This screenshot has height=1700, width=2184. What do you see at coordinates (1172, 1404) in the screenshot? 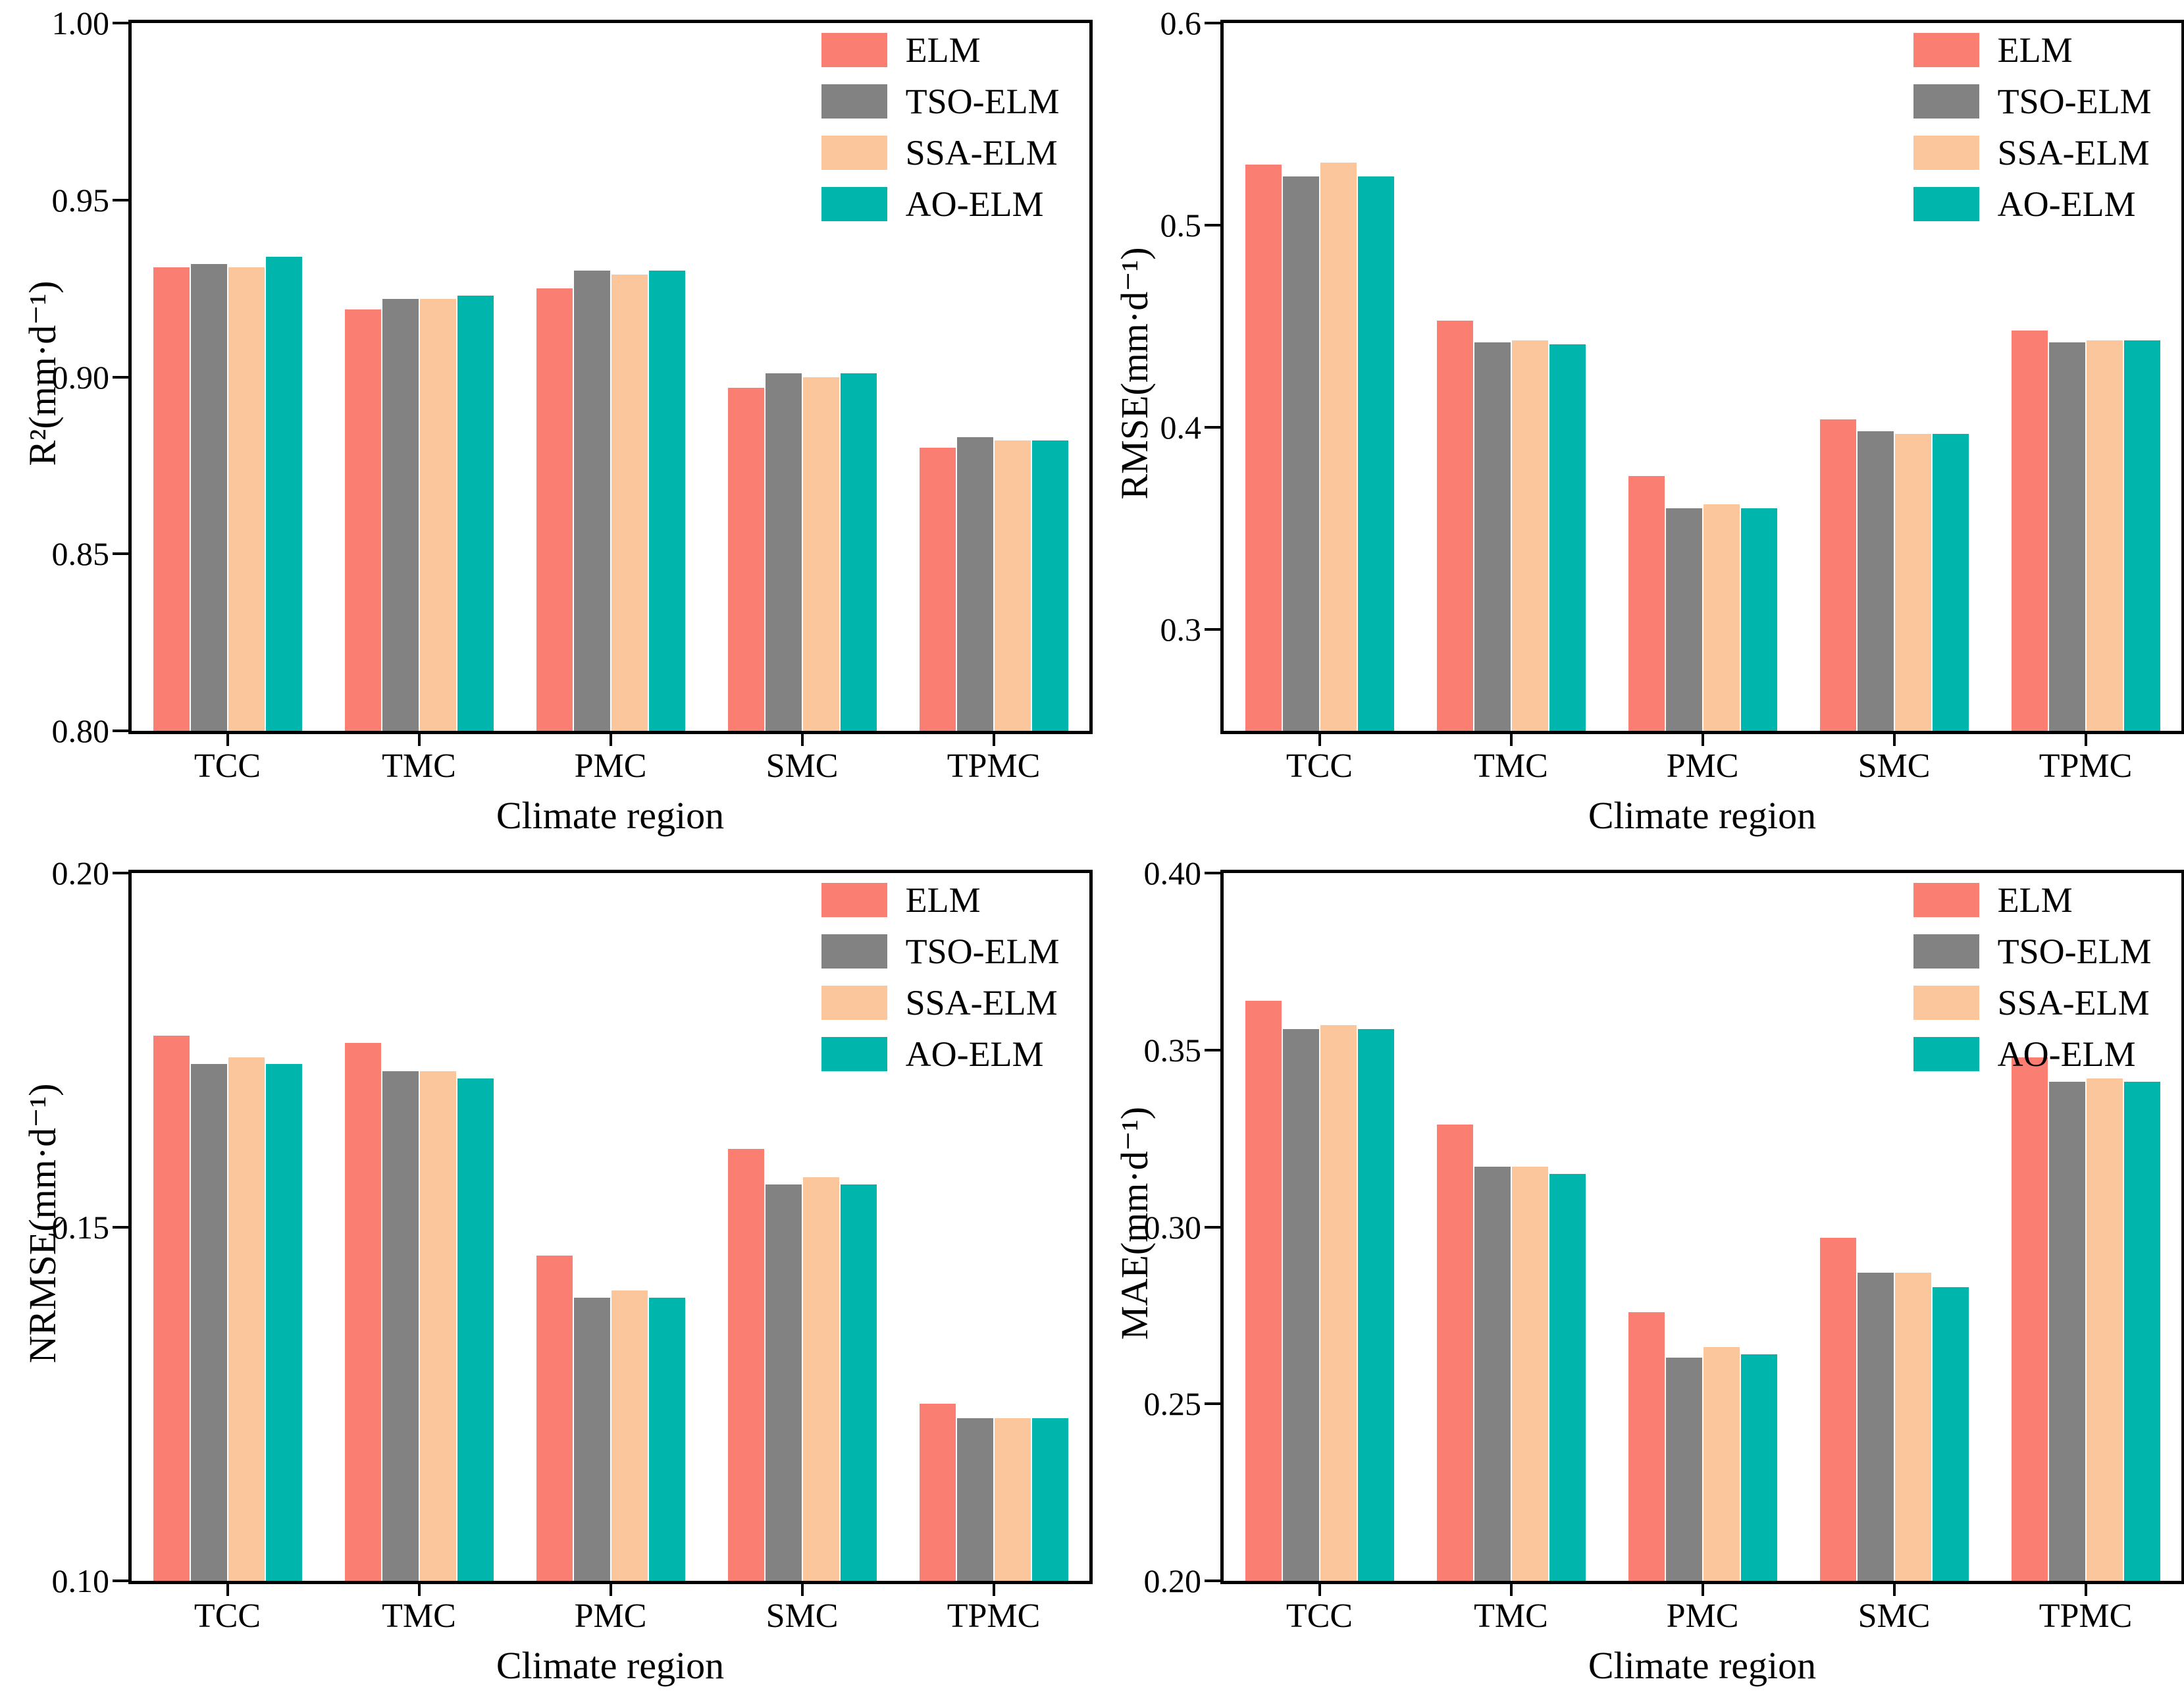
I see `y-tick-label: 0.25` at bounding box center [1172, 1404].